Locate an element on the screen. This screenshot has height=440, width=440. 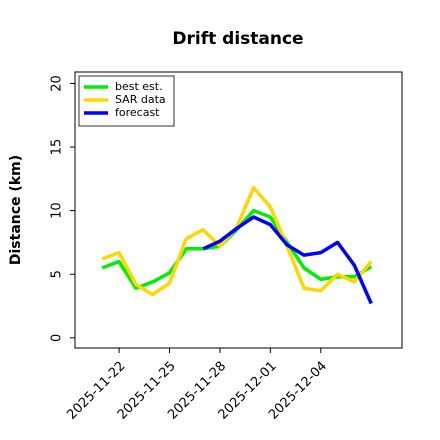
legend-label: forecast is located at coordinates (137, 112).